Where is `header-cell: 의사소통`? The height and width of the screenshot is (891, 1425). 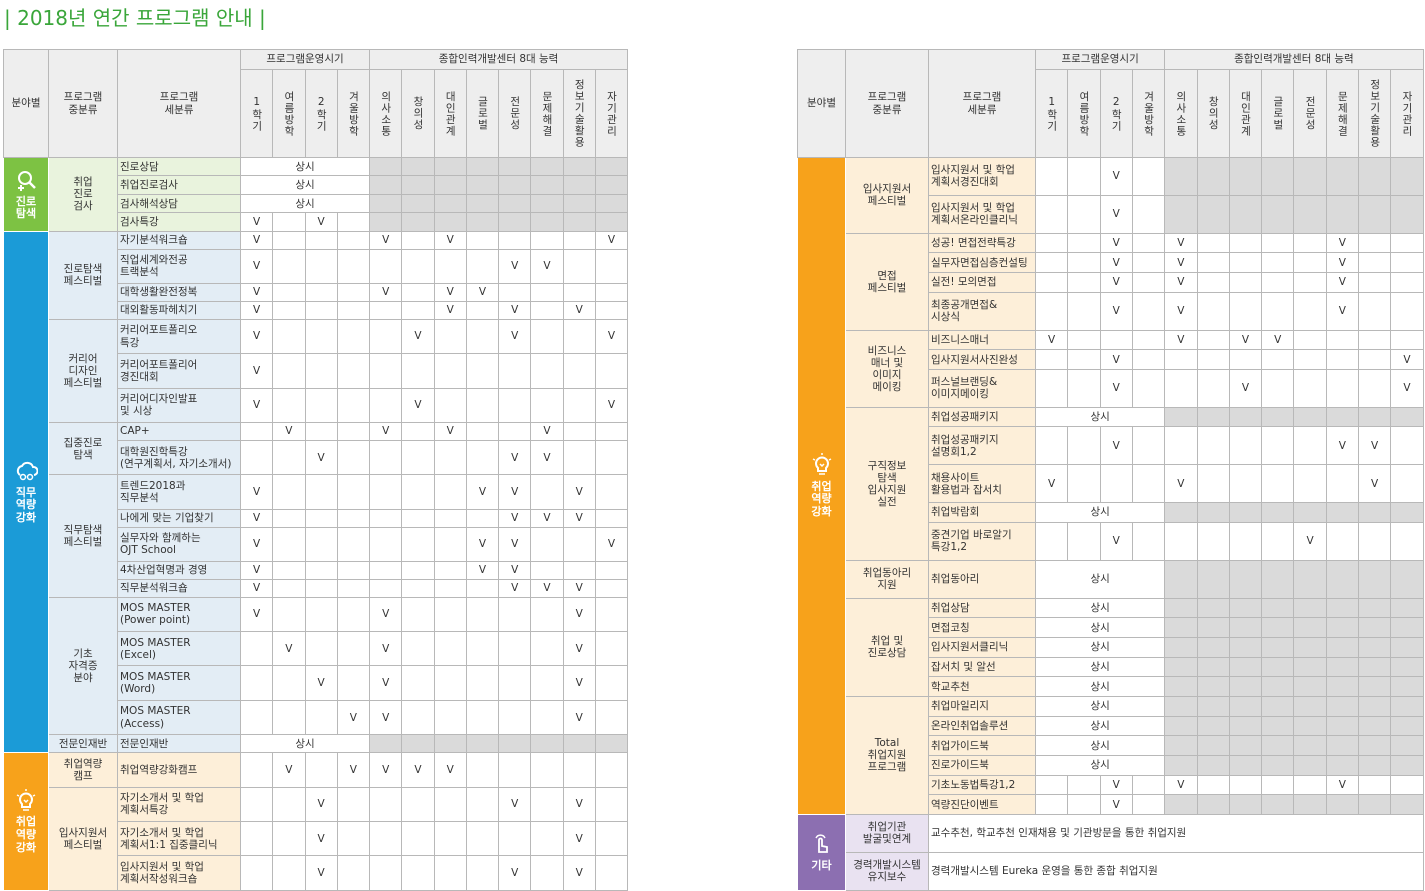
header-cell: 의사소통 is located at coordinates (1181, 113).